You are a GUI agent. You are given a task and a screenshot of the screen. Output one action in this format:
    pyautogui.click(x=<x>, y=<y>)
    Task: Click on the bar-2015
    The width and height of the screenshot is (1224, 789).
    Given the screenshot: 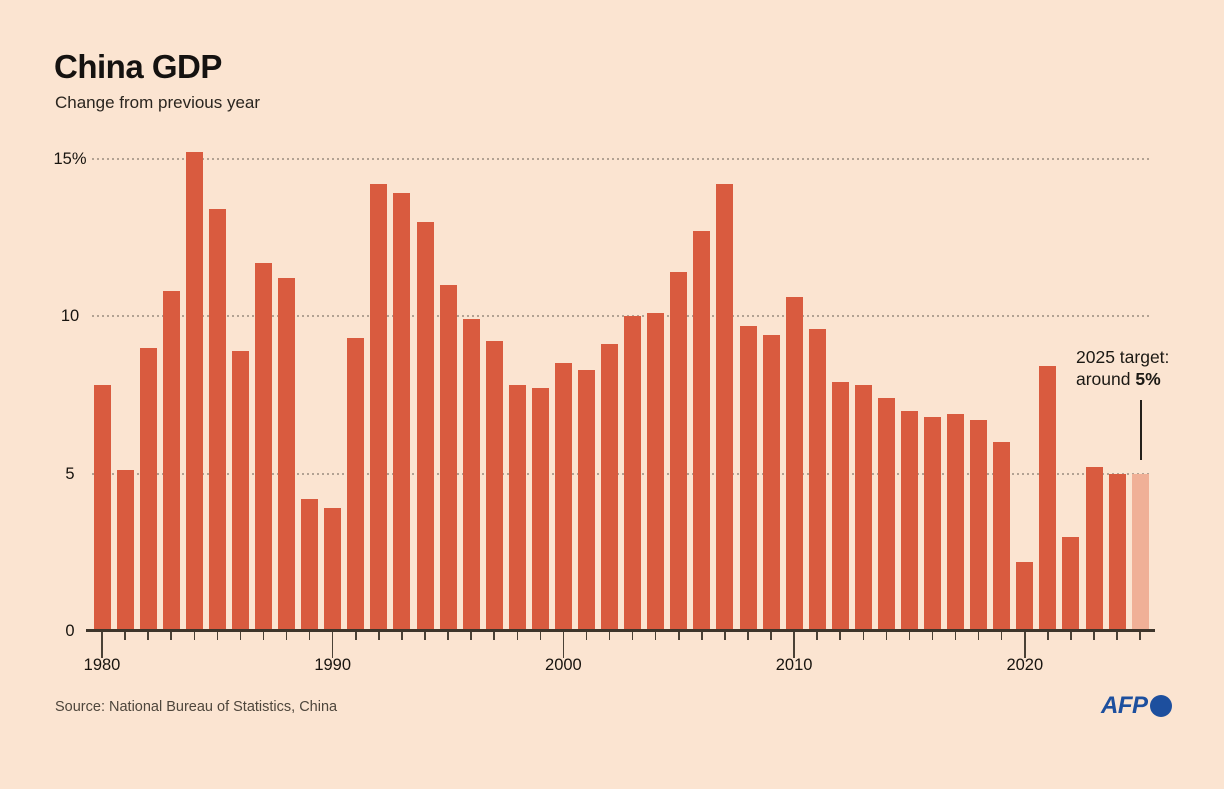 What is the action you would take?
    pyautogui.click(x=909, y=520)
    